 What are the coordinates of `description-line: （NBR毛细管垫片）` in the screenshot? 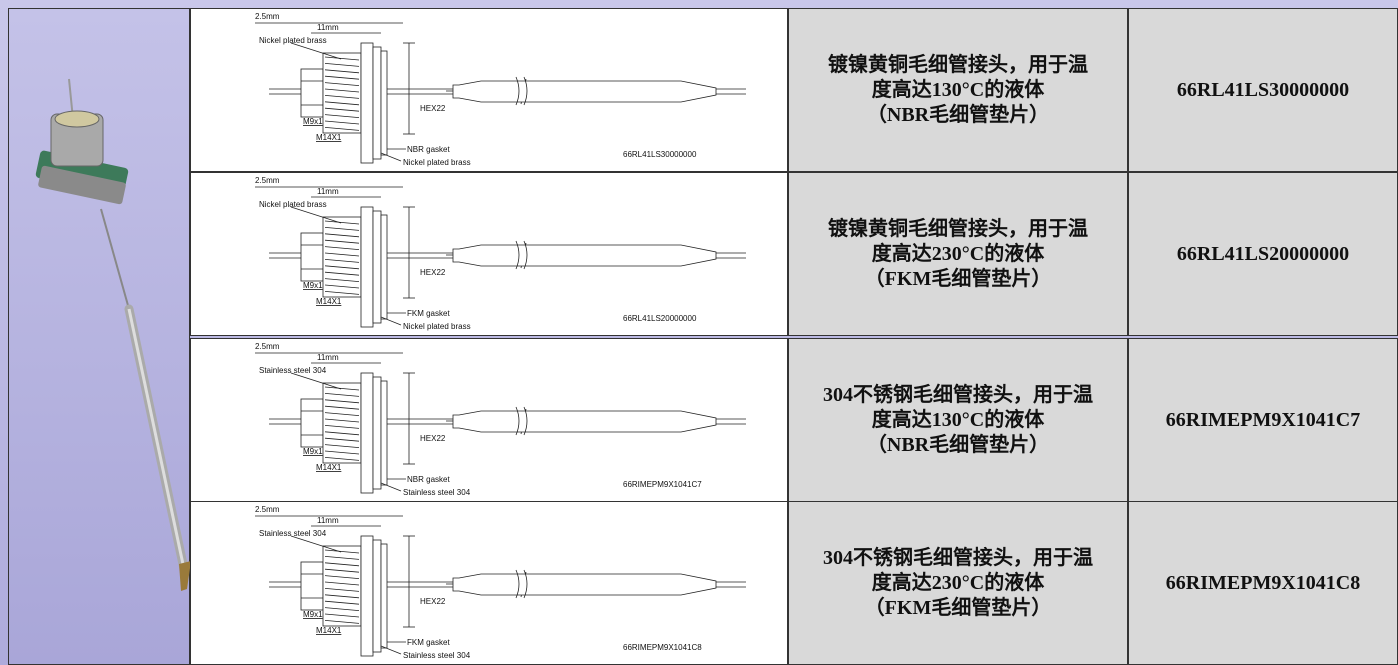 It's located at (958, 444).